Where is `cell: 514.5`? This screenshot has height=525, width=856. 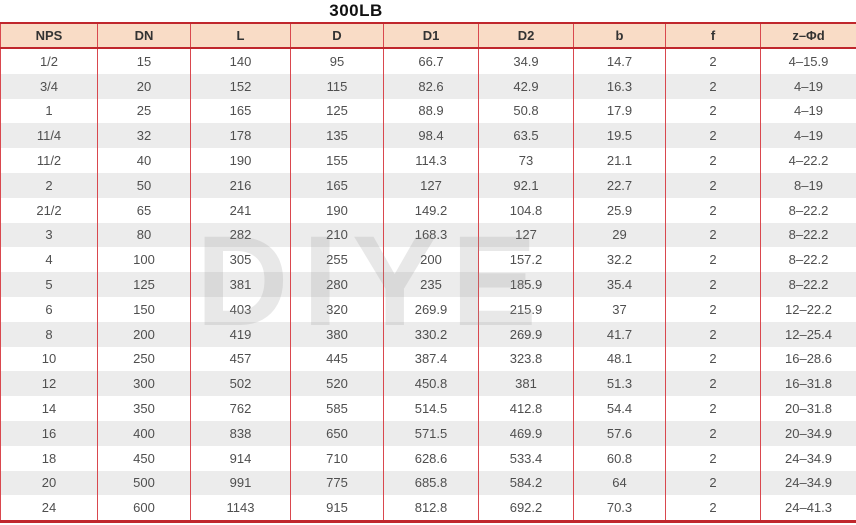
cell: 514.5 is located at coordinates (431, 408).